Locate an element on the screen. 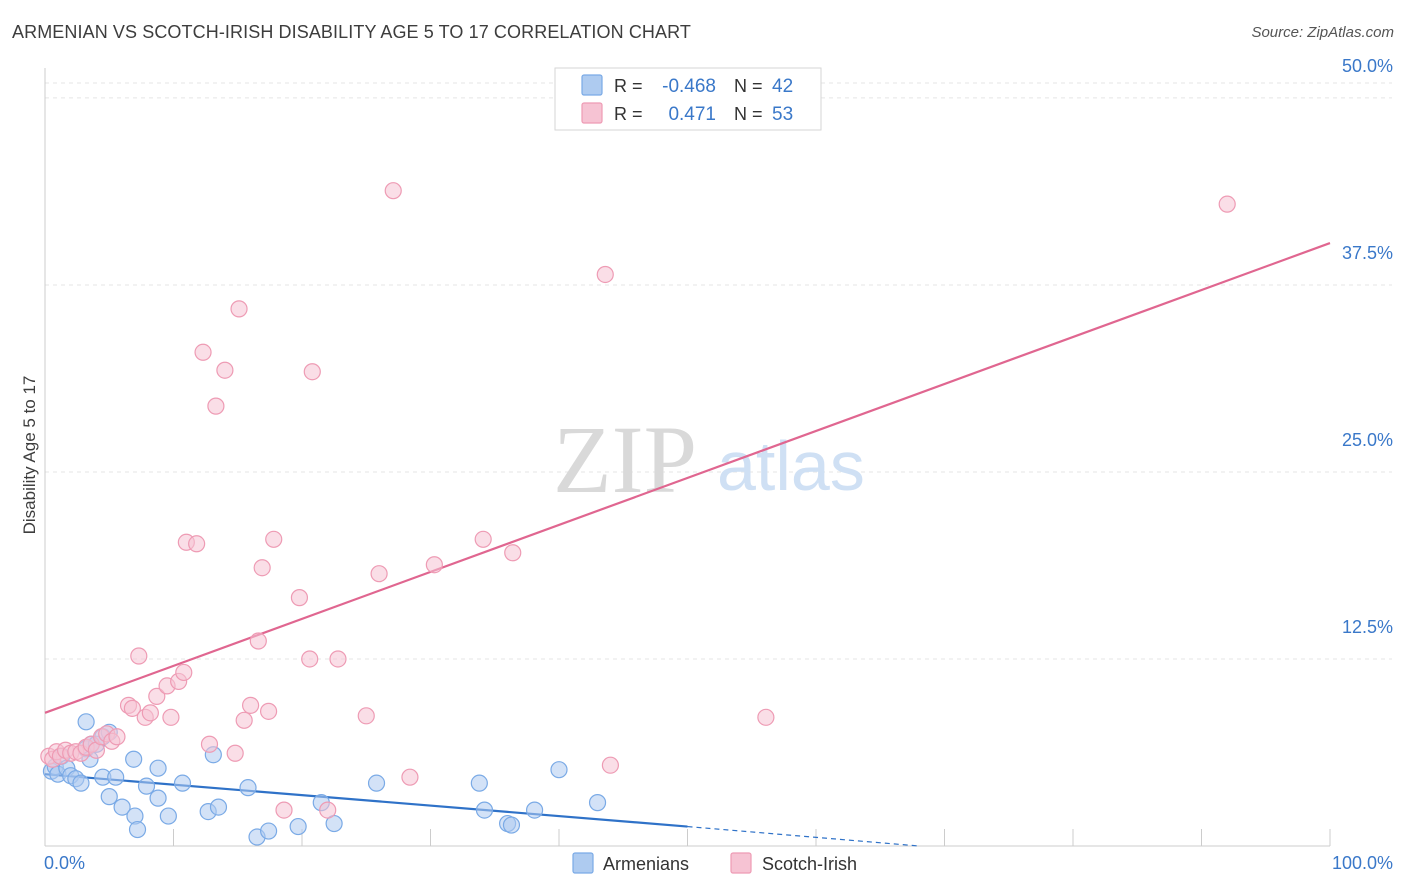 The height and width of the screenshot is (892, 1406). y-tick-labels: 12.5% 25.0% 37.5% 50.0% is located at coordinates (1367, 346).